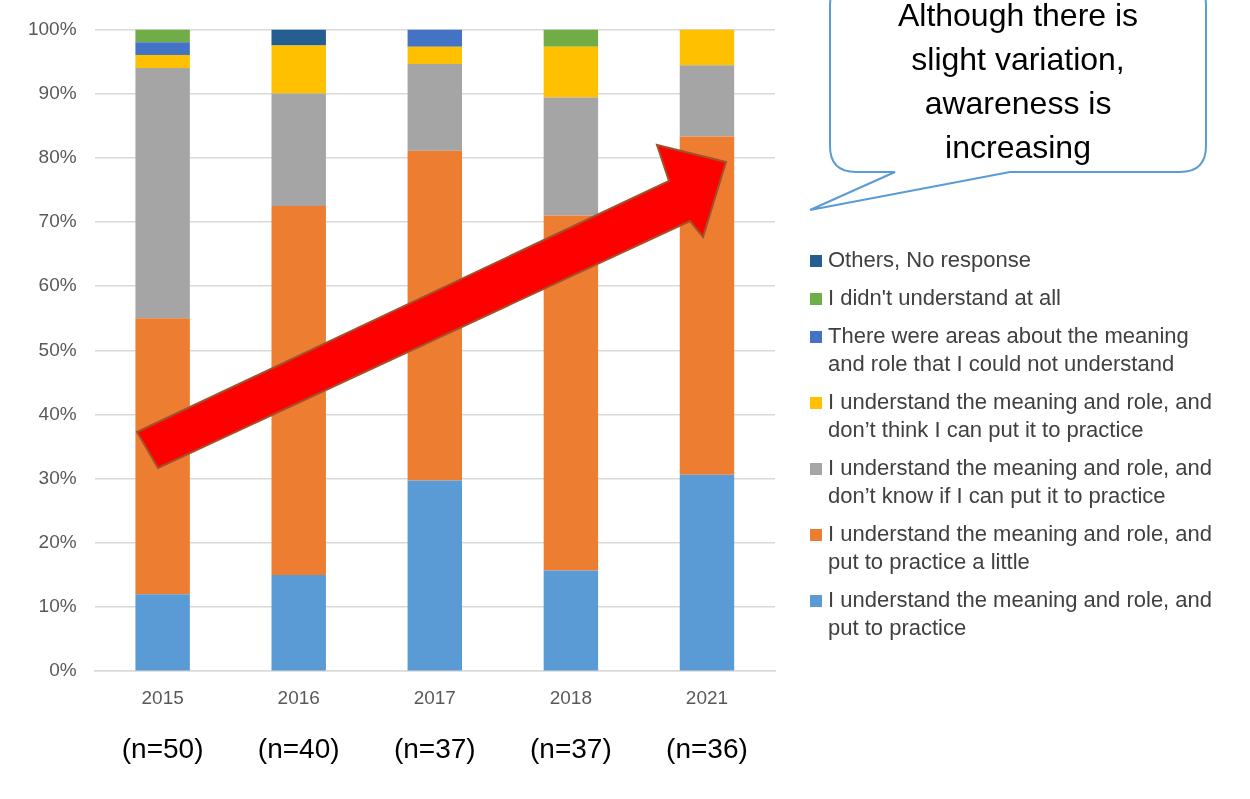 The image size is (1250, 799). Describe the element at coordinates (707, 697) in the screenshot. I see `x-tick-label: 2021` at that location.